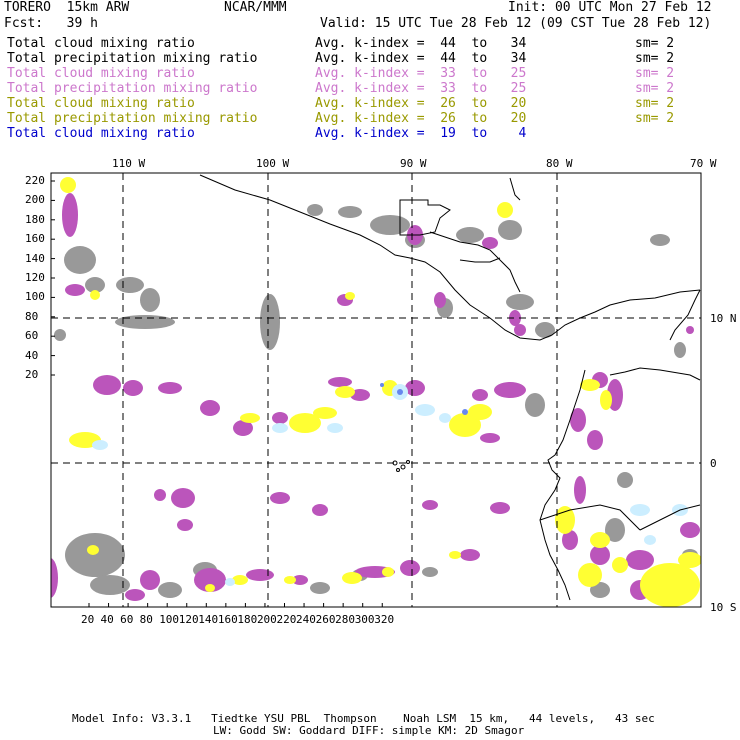 This screenshot has height=740, width=740. I want to click on x-tick-label: 20, so click(88, 619).